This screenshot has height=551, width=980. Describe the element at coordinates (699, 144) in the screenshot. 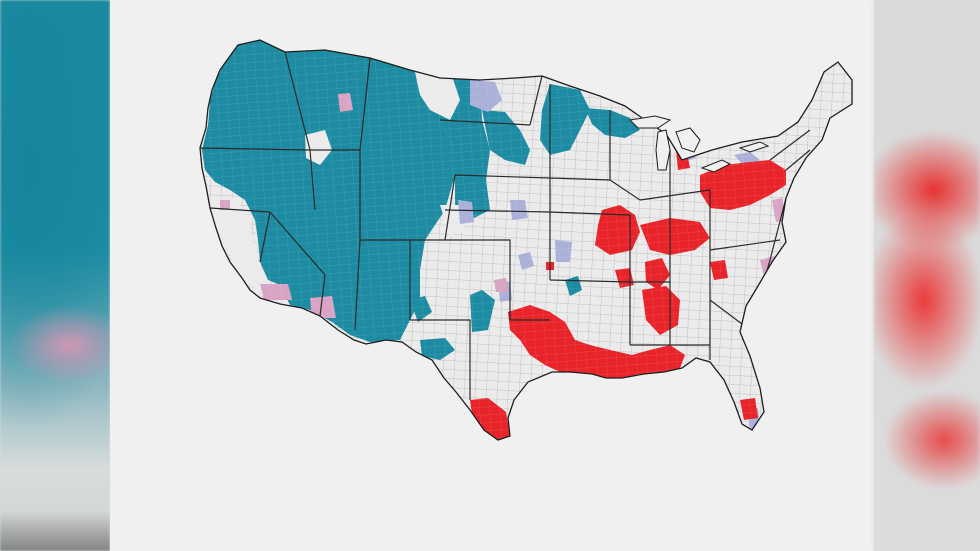

I see `great-lakes` at that location.